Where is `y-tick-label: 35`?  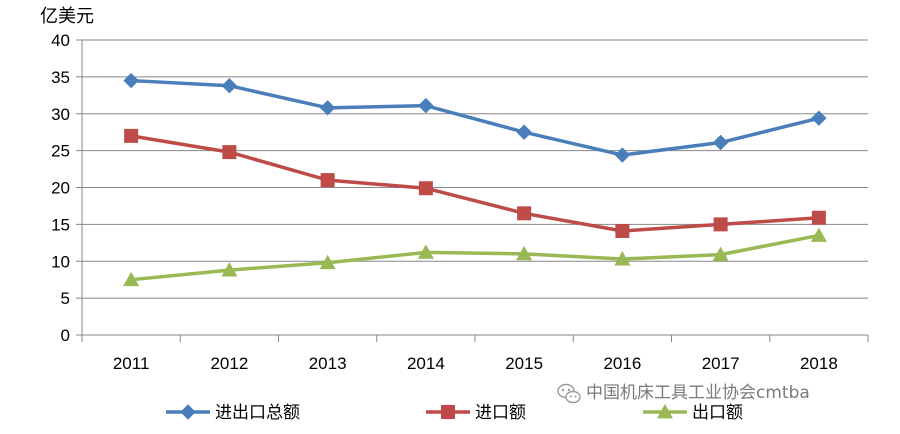 y-tick-label: 35 is located at coordinates (60, 77).